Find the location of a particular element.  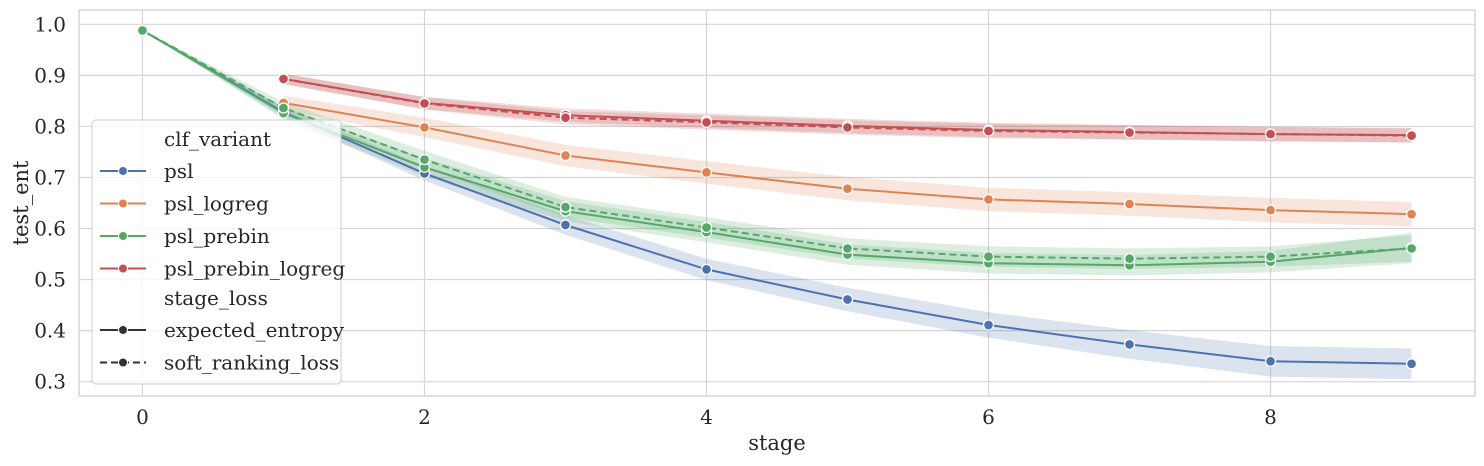

y-tick-label: 1.0 is located at coordinates (50, 24).